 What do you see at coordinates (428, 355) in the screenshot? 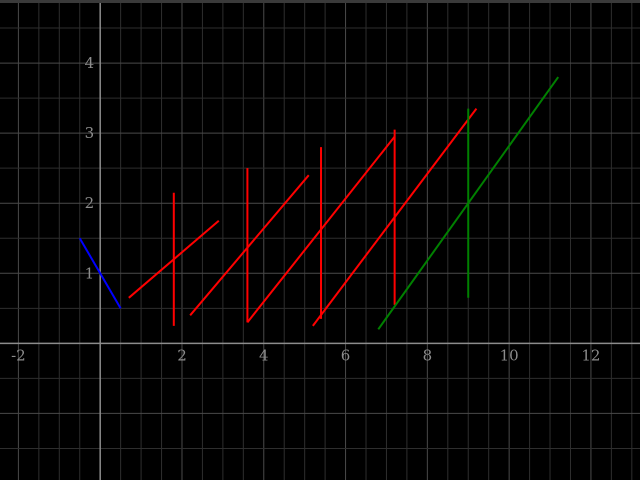
I see `x-tick-label: 8` at bounding box center [428, 355].